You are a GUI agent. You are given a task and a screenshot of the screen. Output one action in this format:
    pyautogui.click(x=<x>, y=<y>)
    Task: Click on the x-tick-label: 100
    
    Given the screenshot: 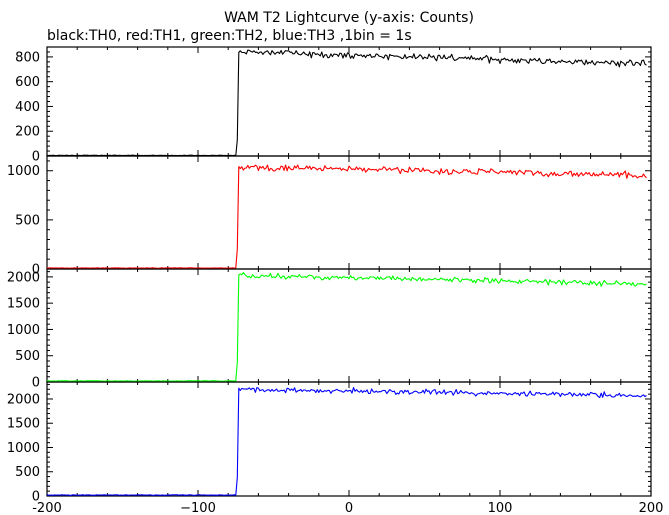 What is the action you would take?
    pyautogui.click(x=500, y=508)
    